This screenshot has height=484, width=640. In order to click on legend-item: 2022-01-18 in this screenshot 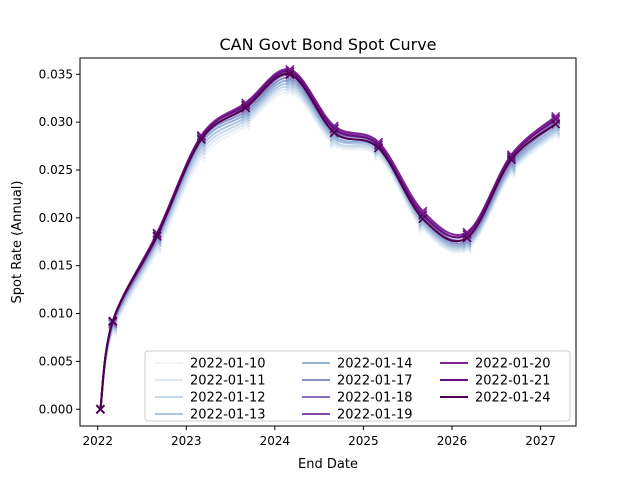, I will do `click(357, 398)`.